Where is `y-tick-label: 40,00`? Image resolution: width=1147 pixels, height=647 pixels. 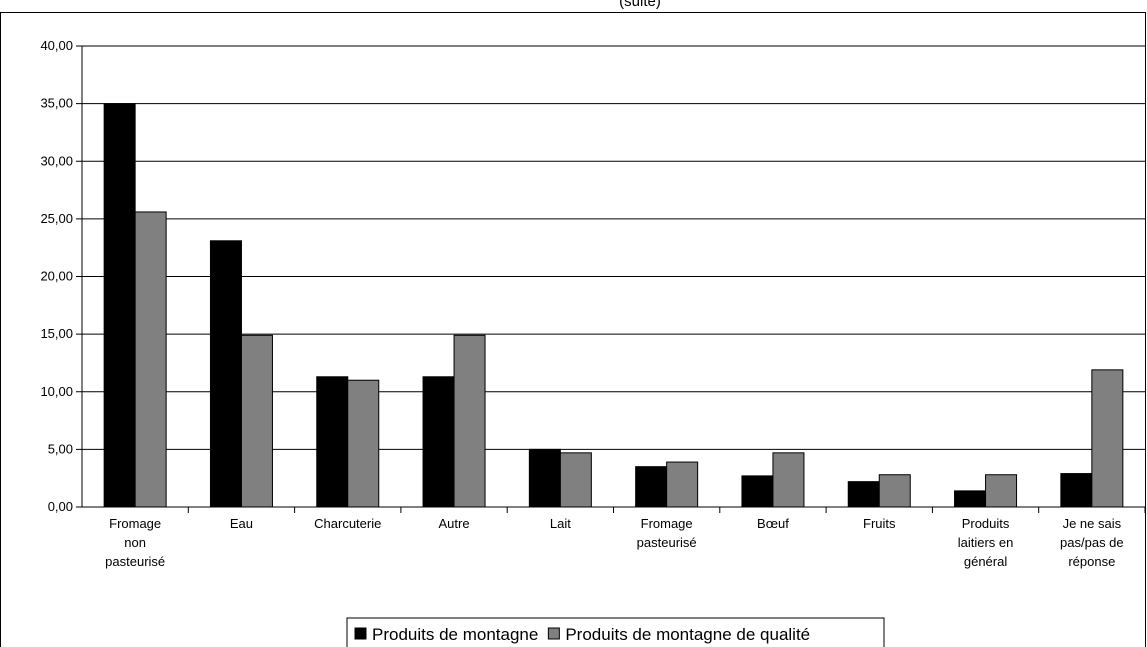
y-tick-label: 40,00 is located at coordinates (56, 45).